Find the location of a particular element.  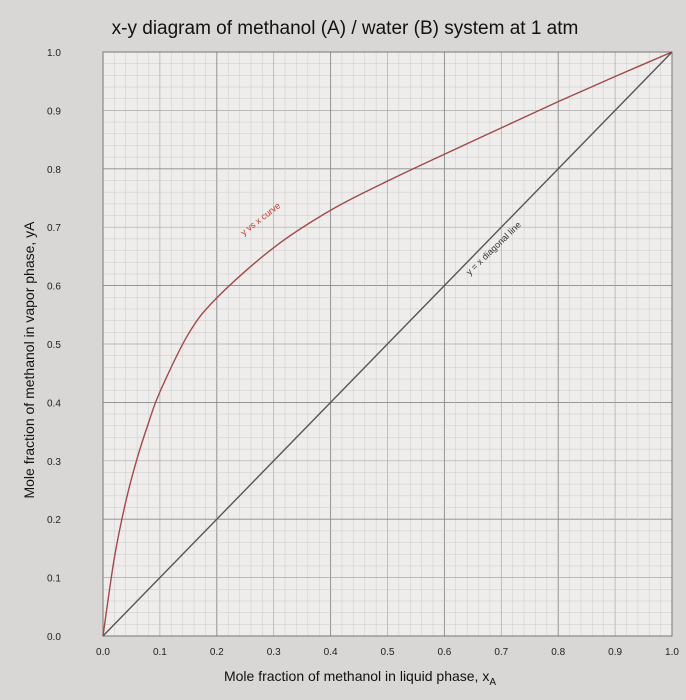

y-tick-label: 0.3 is located at coordinates (54, 462).